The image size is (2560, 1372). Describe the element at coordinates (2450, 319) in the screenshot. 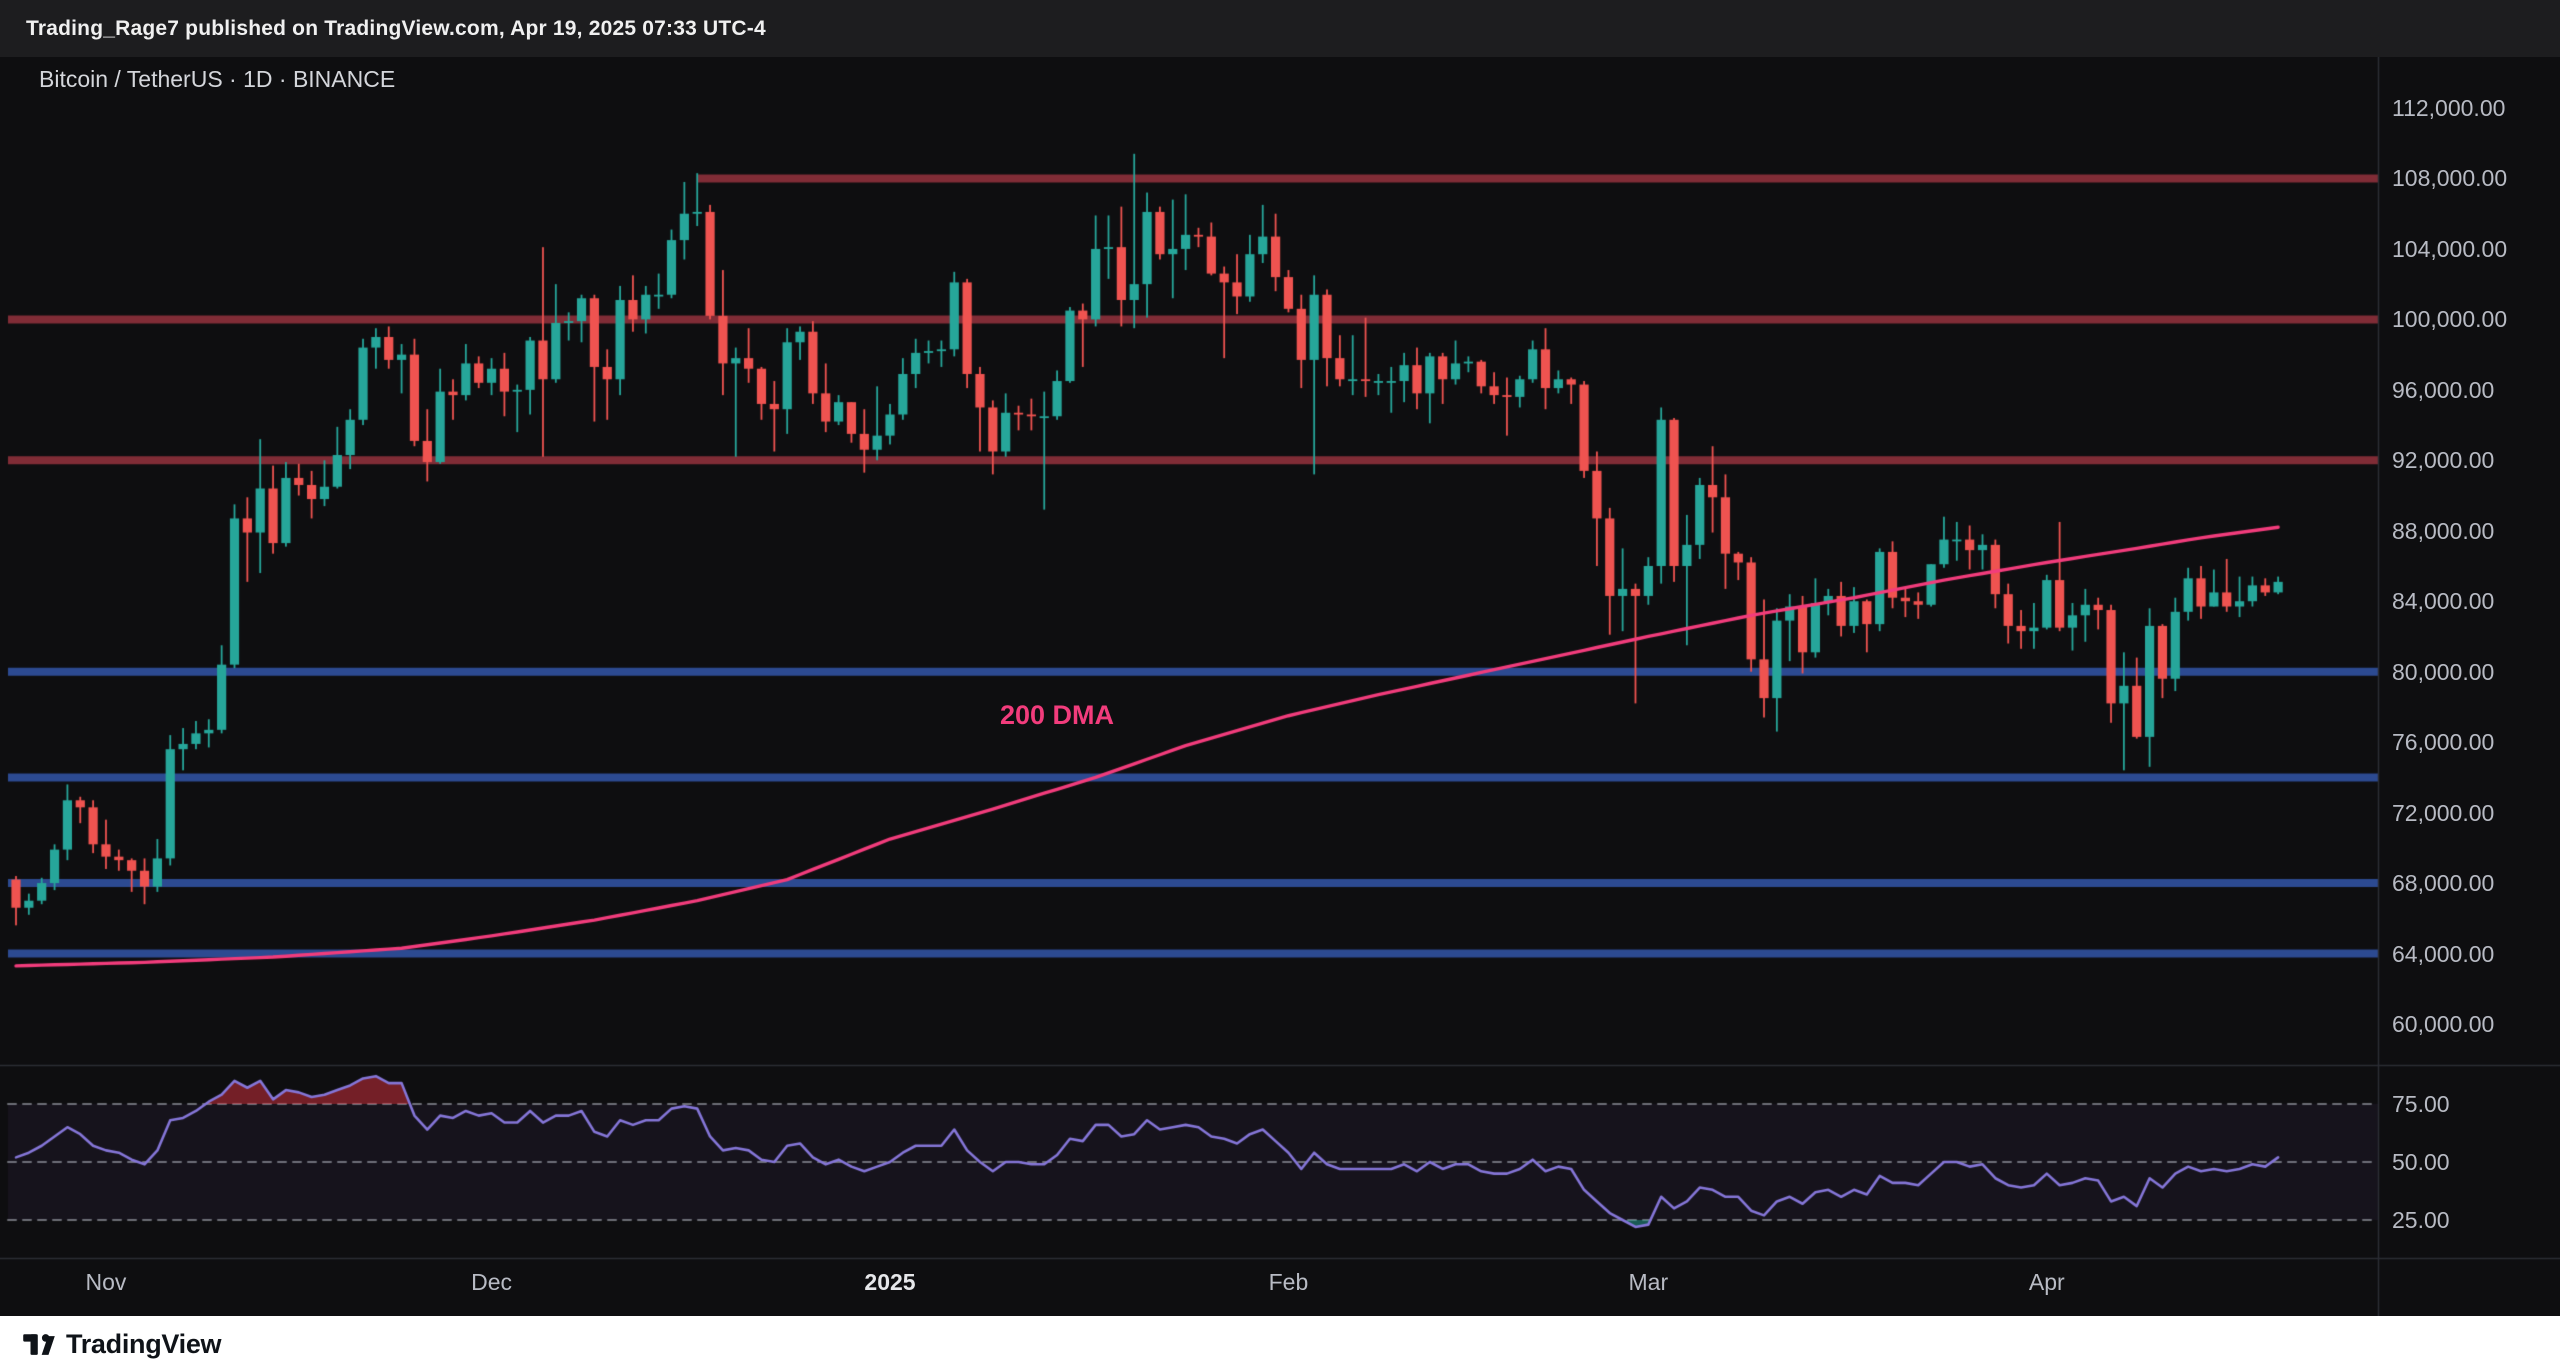

I see `price-tick-label: 100,000.00` at that location.